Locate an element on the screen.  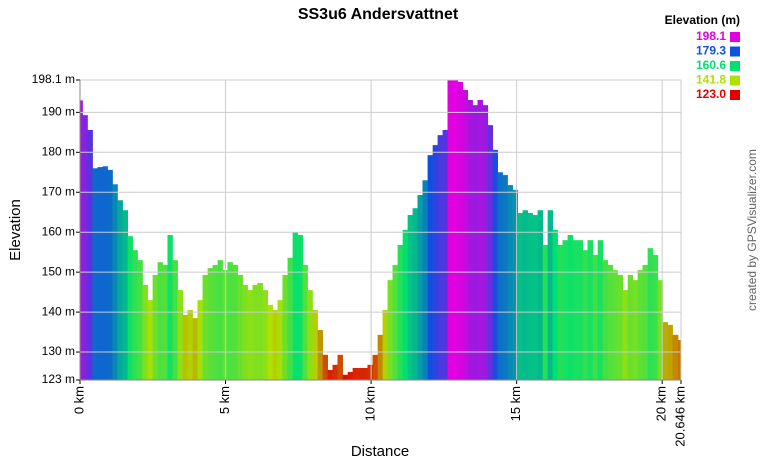
credit: created by GPSVisualizer.com is located at coordinates (752, 230).